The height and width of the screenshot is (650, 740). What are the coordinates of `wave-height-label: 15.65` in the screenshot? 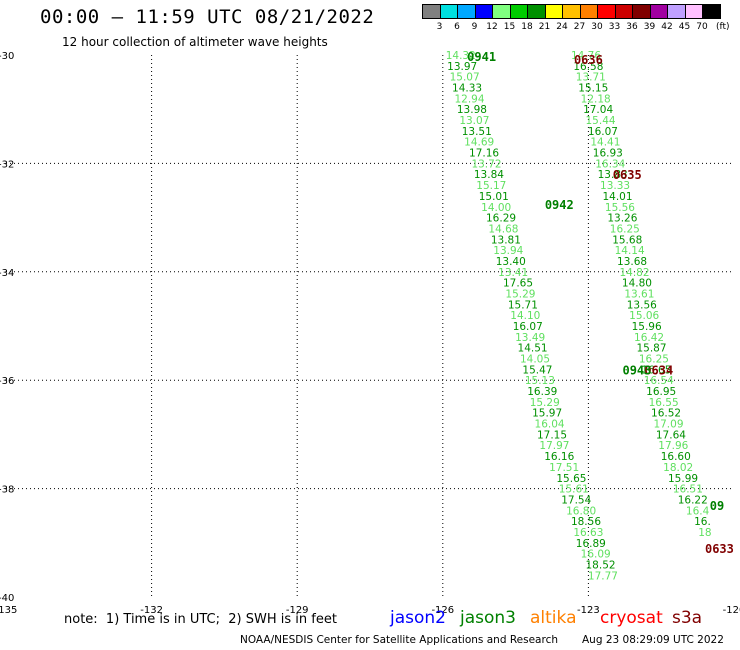 It's located at (571, 479).